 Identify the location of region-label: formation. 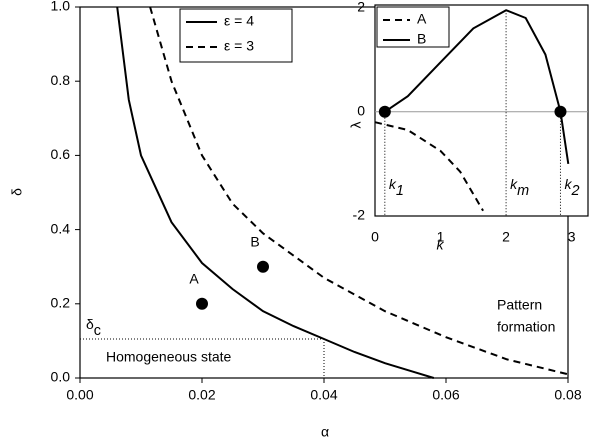
(526, 327).